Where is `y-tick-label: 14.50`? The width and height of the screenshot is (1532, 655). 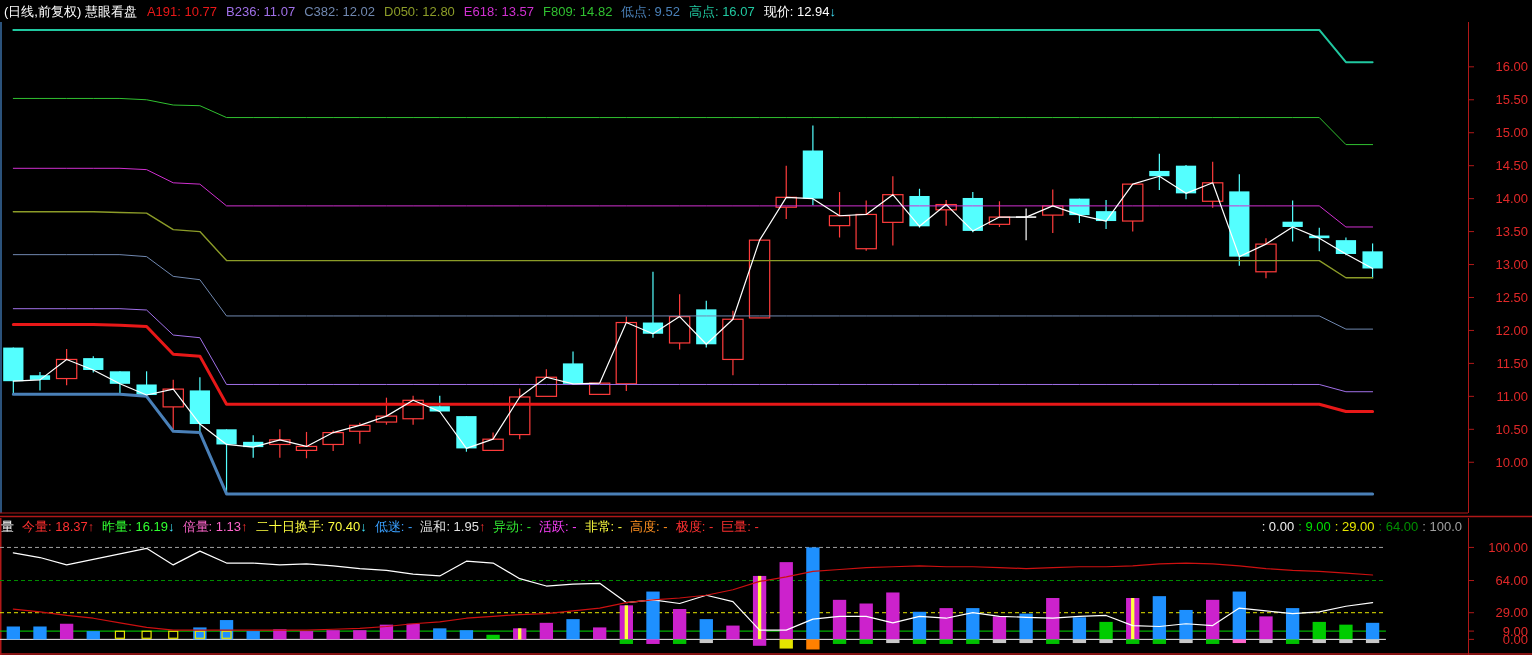 y-tick-label: 14.50 is located at coordinates (1511, 166).